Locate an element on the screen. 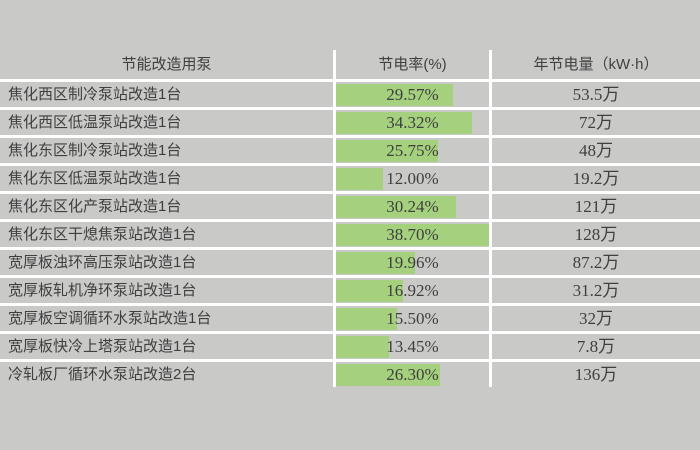 Image resolution: width=700 pixels, height=450 pixels. annual-value: 31.2万 is located at coordinates (596, 290).